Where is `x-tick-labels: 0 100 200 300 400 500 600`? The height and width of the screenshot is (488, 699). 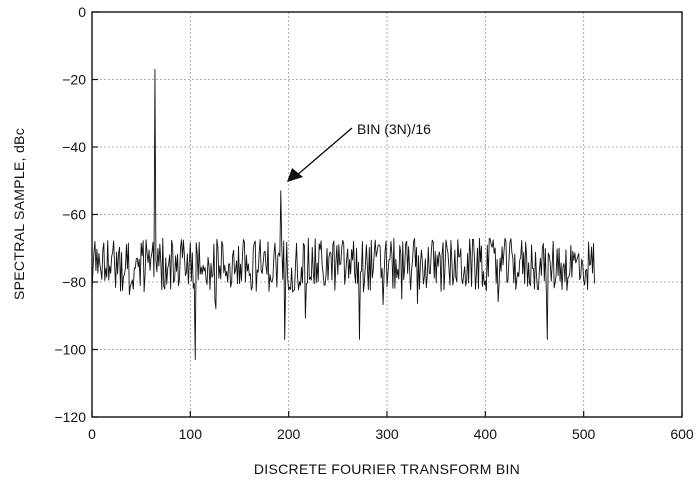
x-tick-labels: 0 100 200 300 400 500 600 is located at coordinates (391, 434).